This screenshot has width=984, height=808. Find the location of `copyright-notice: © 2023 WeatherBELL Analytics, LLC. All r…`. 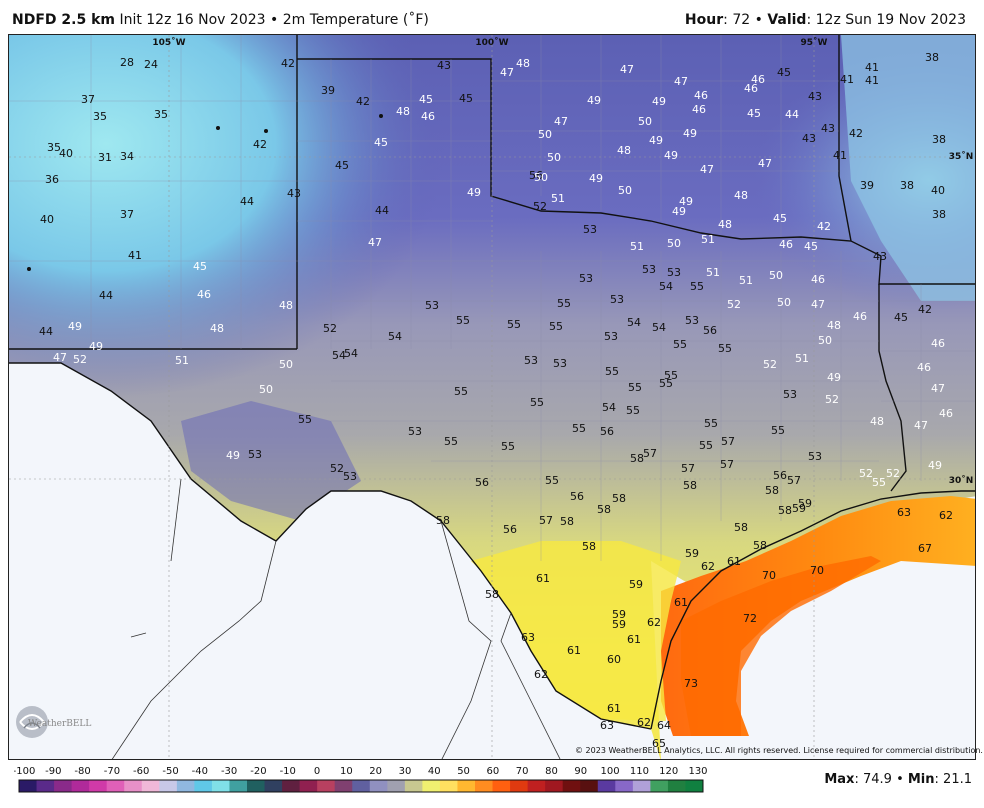

copyright-notice: © 2023 WeatherBELL Analytics, LLC. All r… is located at coordinates (779, 750).